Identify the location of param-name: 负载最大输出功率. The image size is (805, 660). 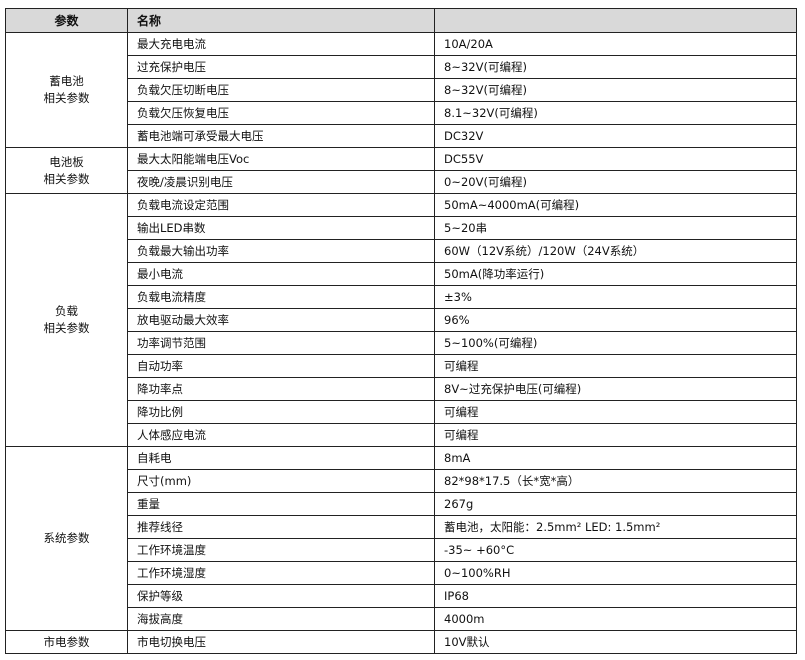
(281, 251).